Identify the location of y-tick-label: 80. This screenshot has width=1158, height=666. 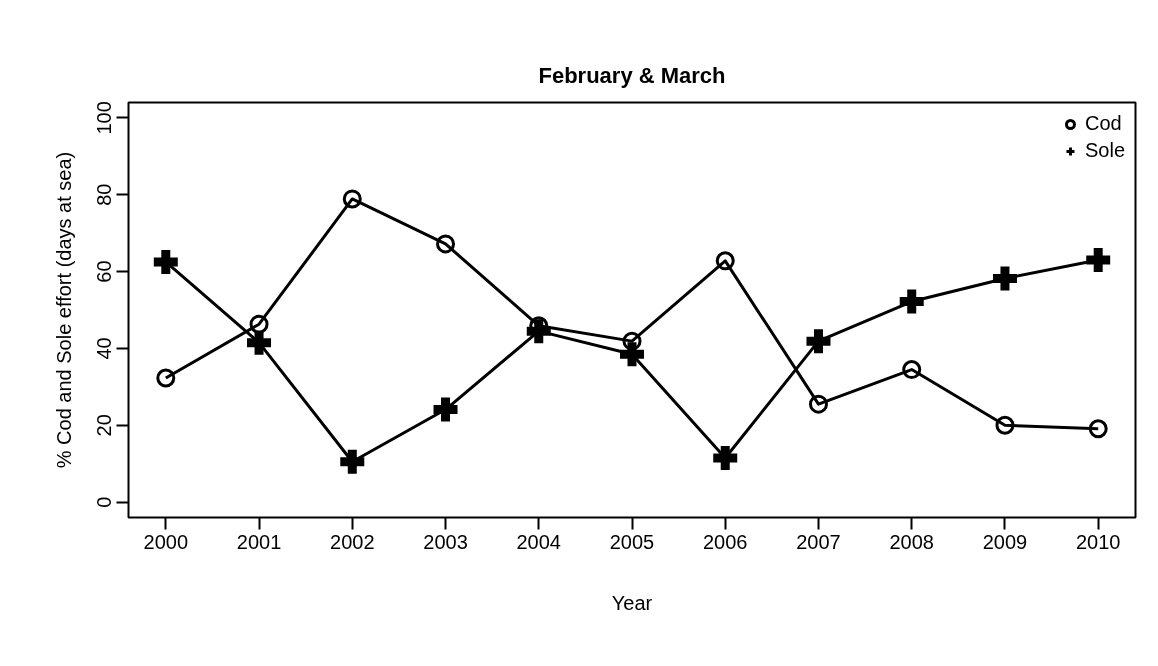
(104, 194).